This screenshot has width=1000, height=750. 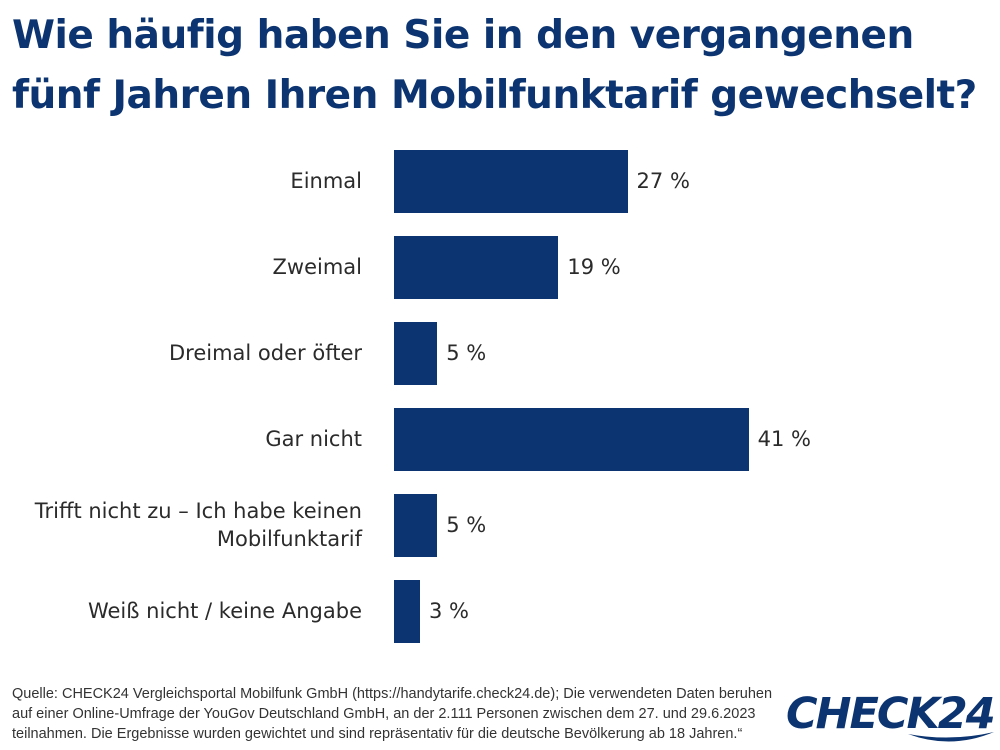 What do you see at coordinates (891, 714) in the screenshot?
I see `logo-wordmark: CHECK24` at bounding box center [891, 714].